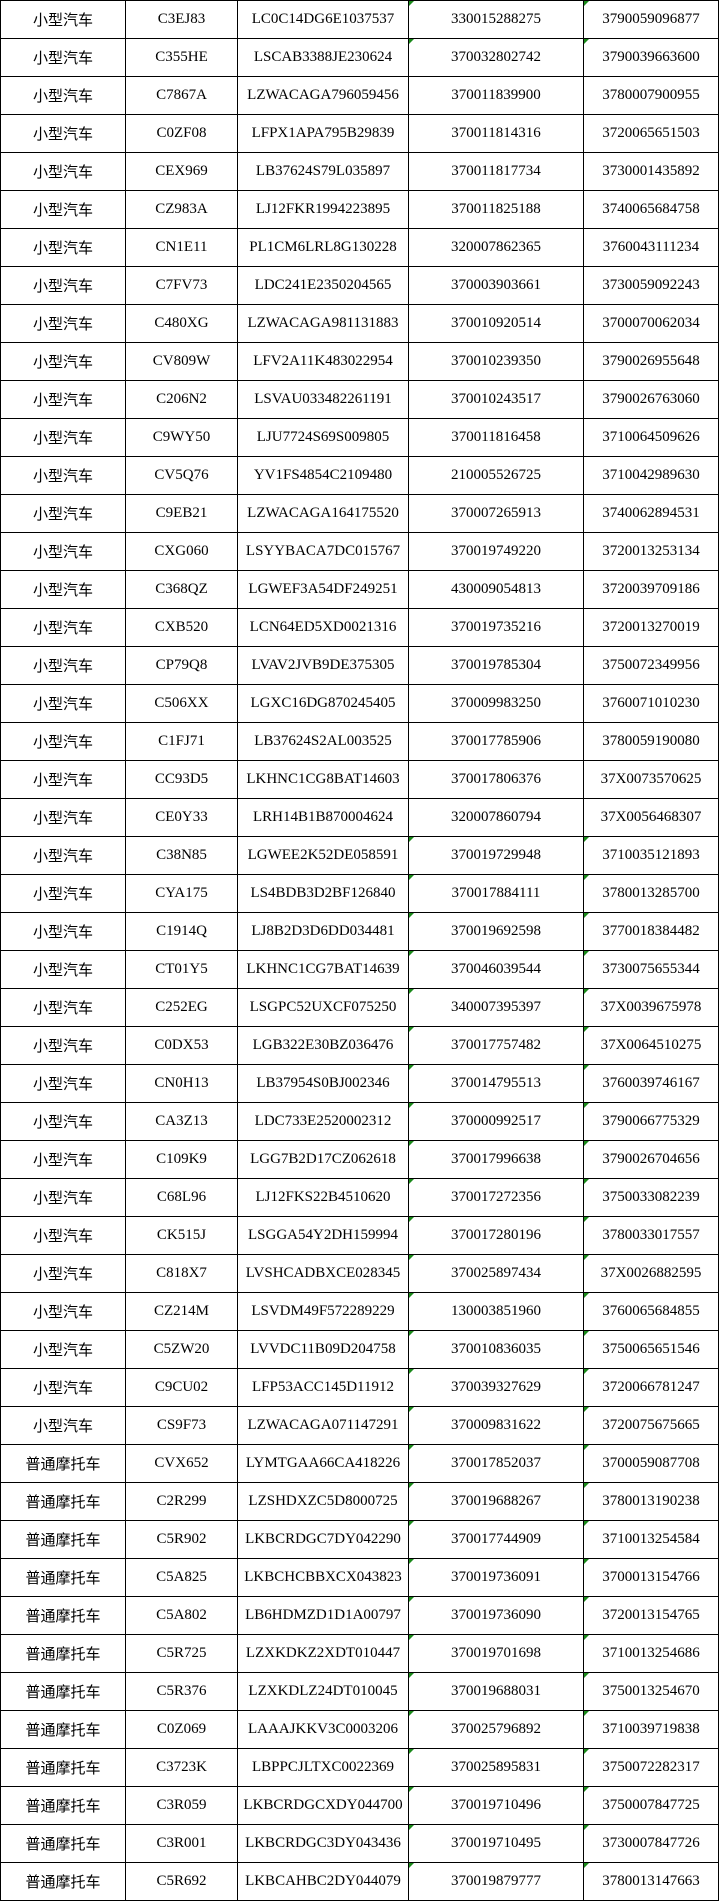  I want to click on plate-number-cell: C7867A, so click(181, 95).